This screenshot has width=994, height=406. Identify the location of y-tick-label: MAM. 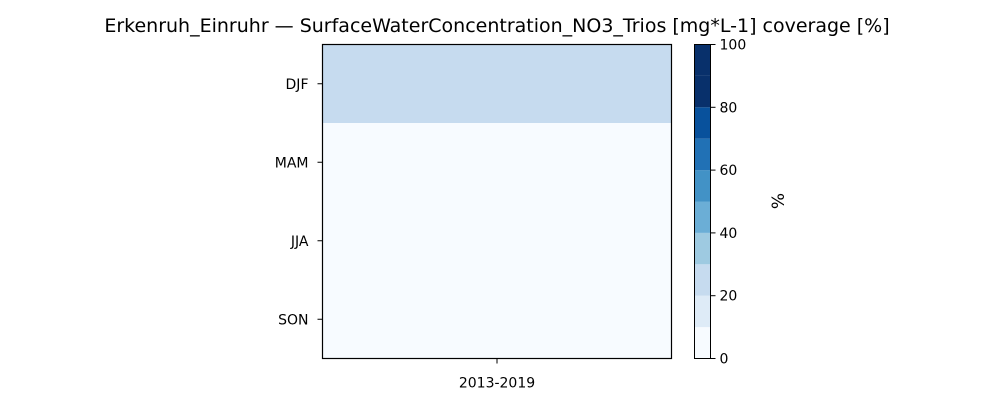
(292, 163).